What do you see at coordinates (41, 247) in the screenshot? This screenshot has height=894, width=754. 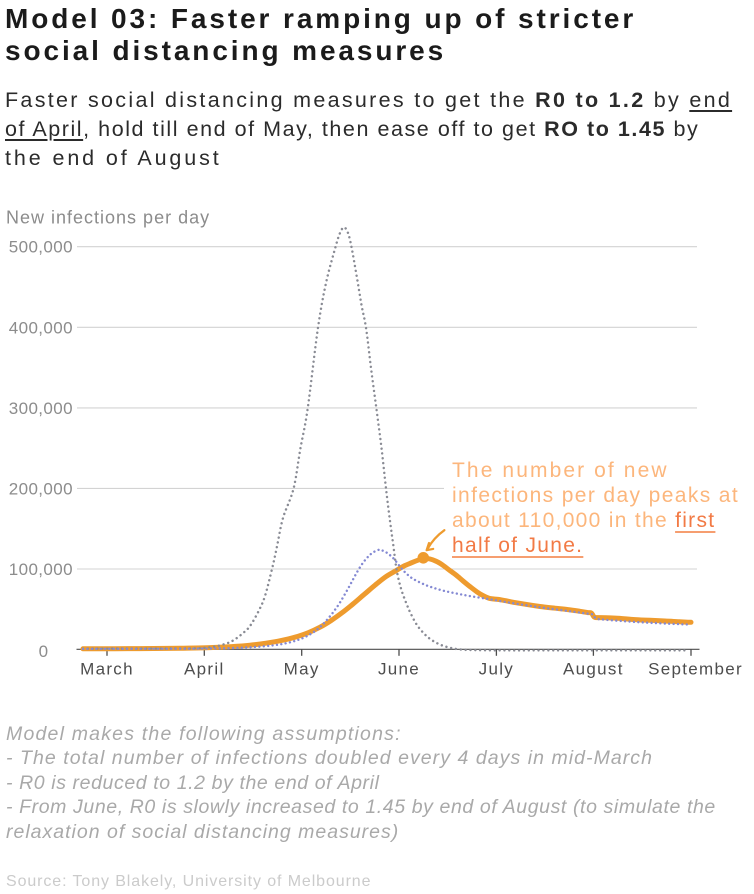 I see `svg-text: 500,000` at bounding box center [41, 247].